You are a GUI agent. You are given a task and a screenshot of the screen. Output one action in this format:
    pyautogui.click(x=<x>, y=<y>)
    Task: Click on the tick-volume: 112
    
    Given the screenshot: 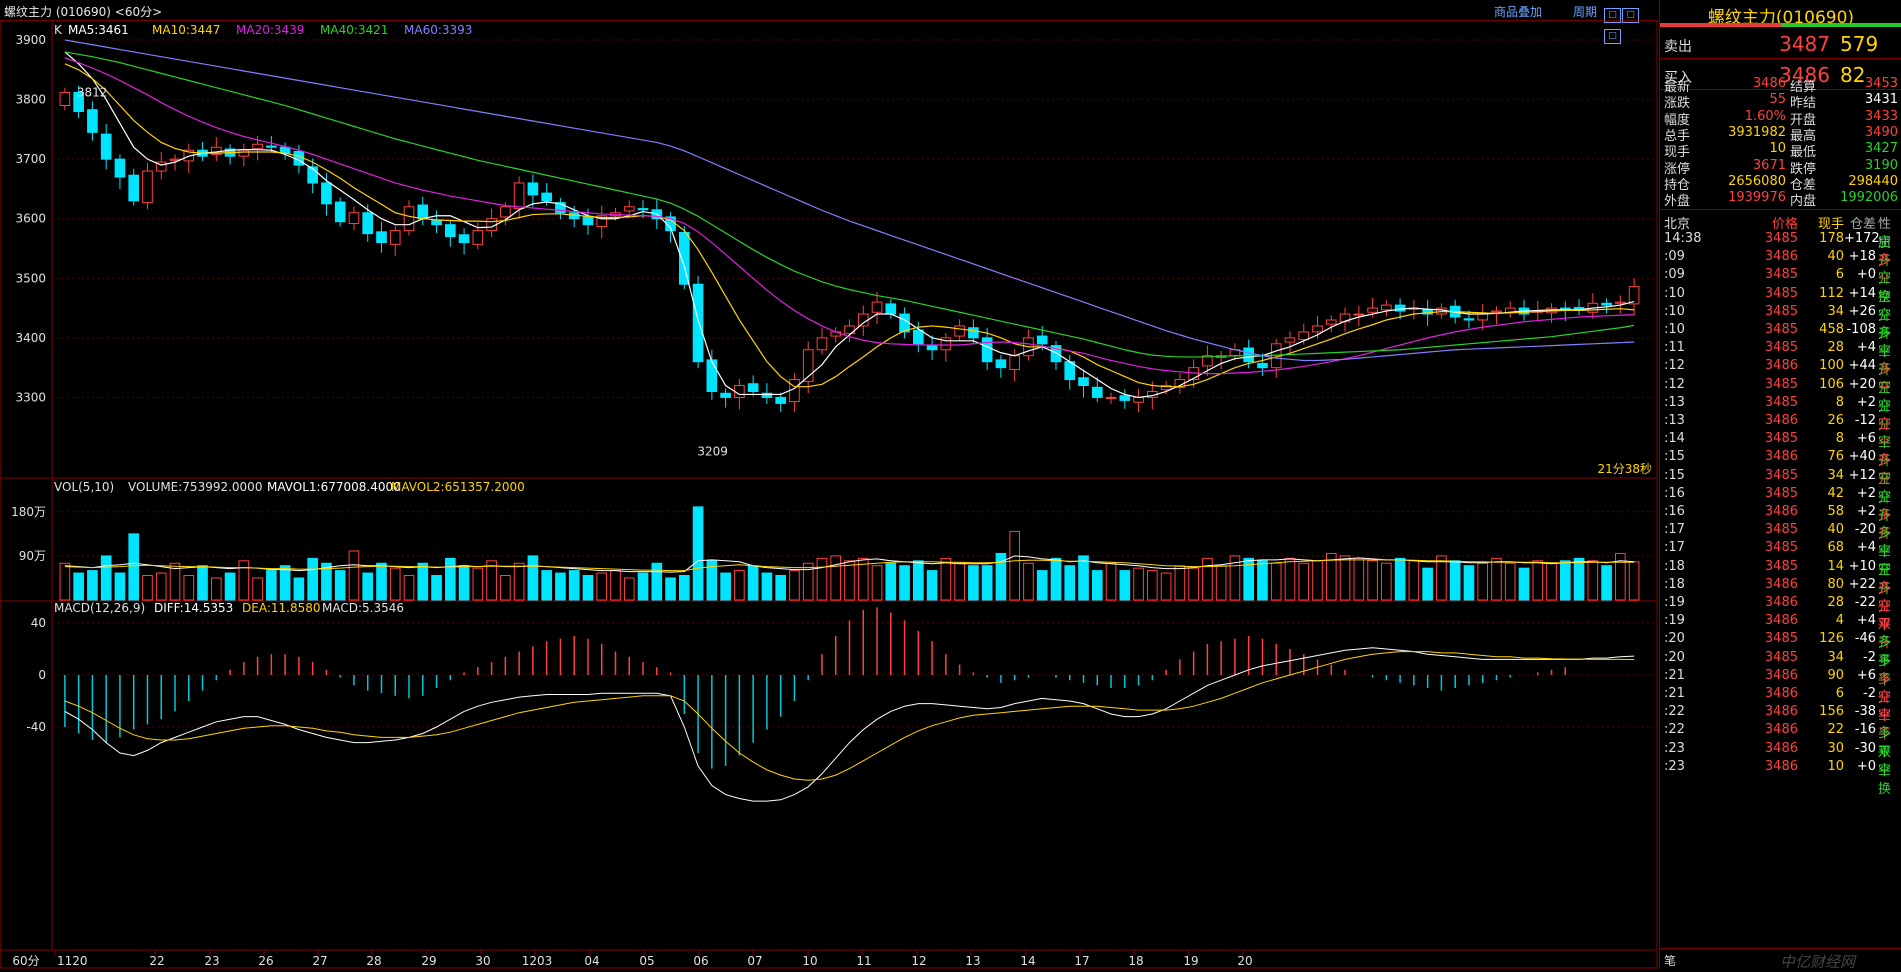 What is the action you would take?
    pyautogui.click(x=1831, y=293)
    